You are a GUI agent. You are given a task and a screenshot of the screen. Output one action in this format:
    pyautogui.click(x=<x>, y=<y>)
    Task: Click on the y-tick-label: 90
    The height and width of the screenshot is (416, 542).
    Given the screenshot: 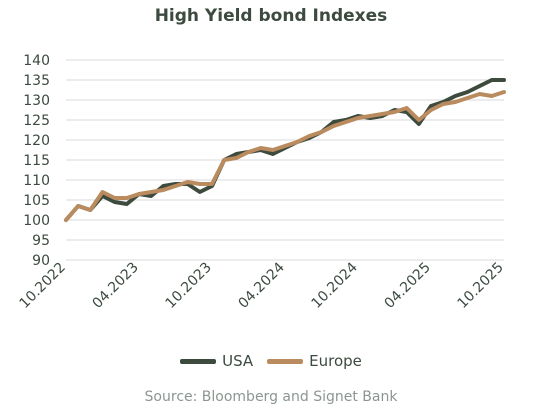 What is the action you would take?
    pyautogui.click(x=41, y=261)
    